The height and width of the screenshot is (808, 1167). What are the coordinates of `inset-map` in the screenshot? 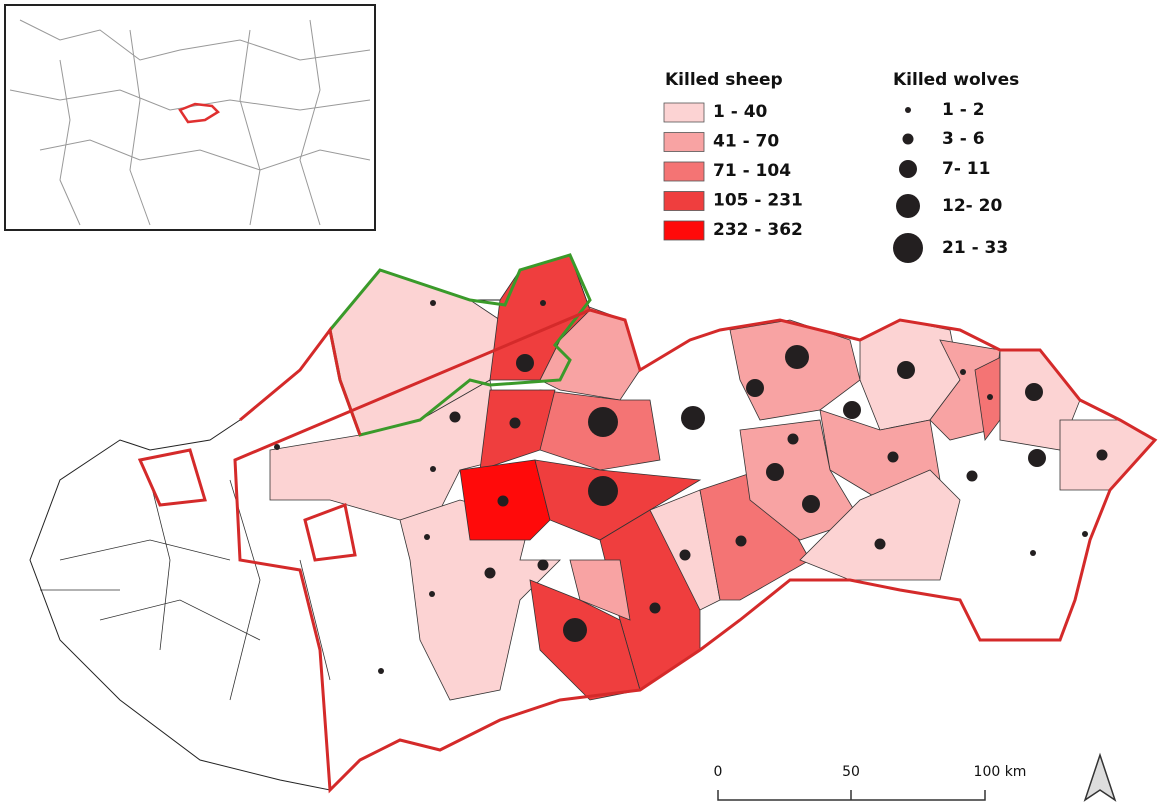 It's located at (190, 122).